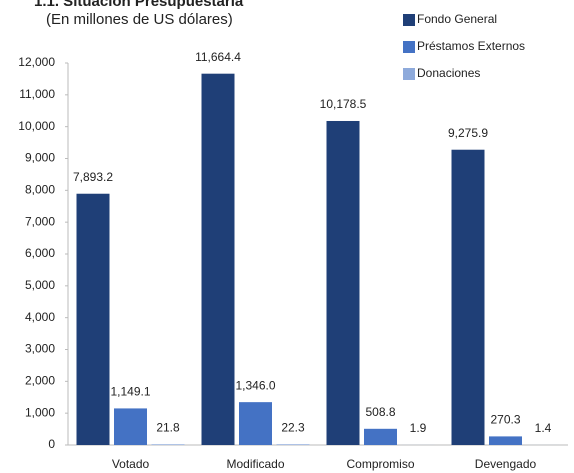 The width and height of the screenshot is (574, 473). Describe the element at coordinates (40, 190) in the screenshot. I see `y-tick-label: 8,000` at that location.